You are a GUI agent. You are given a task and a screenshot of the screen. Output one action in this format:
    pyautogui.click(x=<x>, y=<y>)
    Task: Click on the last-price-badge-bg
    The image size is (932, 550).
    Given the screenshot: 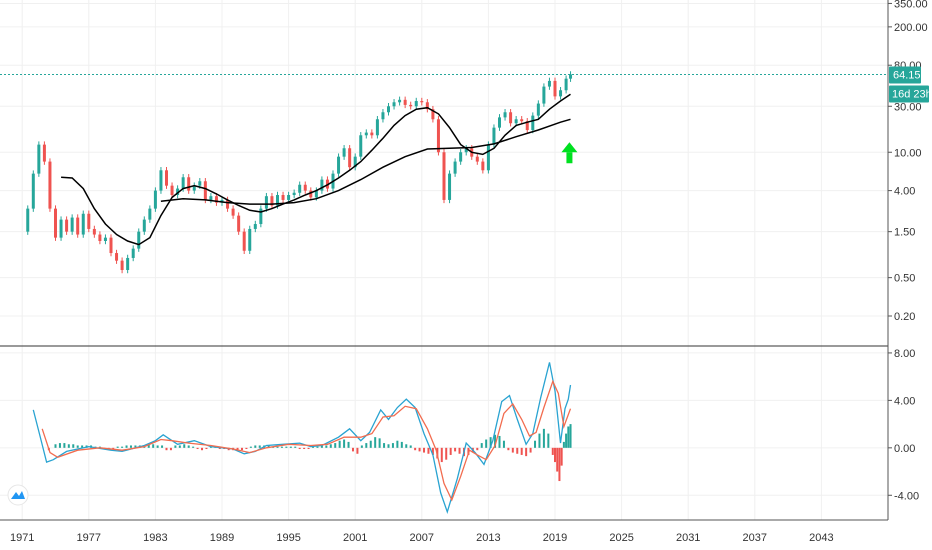 What is the action you would take?
    pyautogui.click(x=905, y=75)
    